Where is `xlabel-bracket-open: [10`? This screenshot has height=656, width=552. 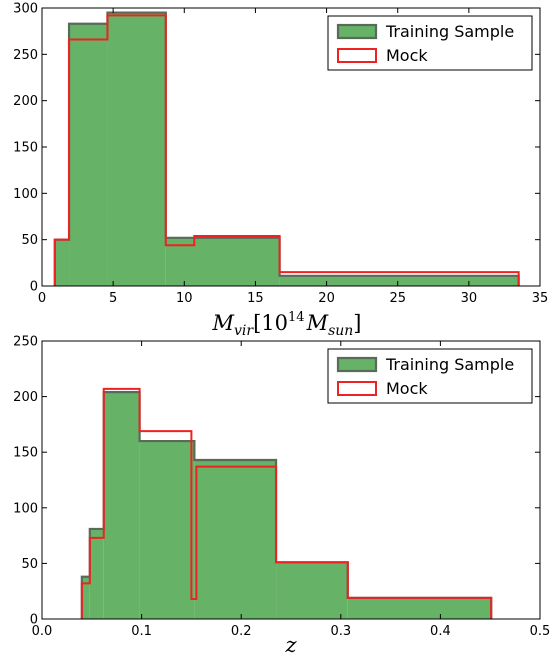
xlabel-bracket-open: [10 is located at coordinates (270, 323).